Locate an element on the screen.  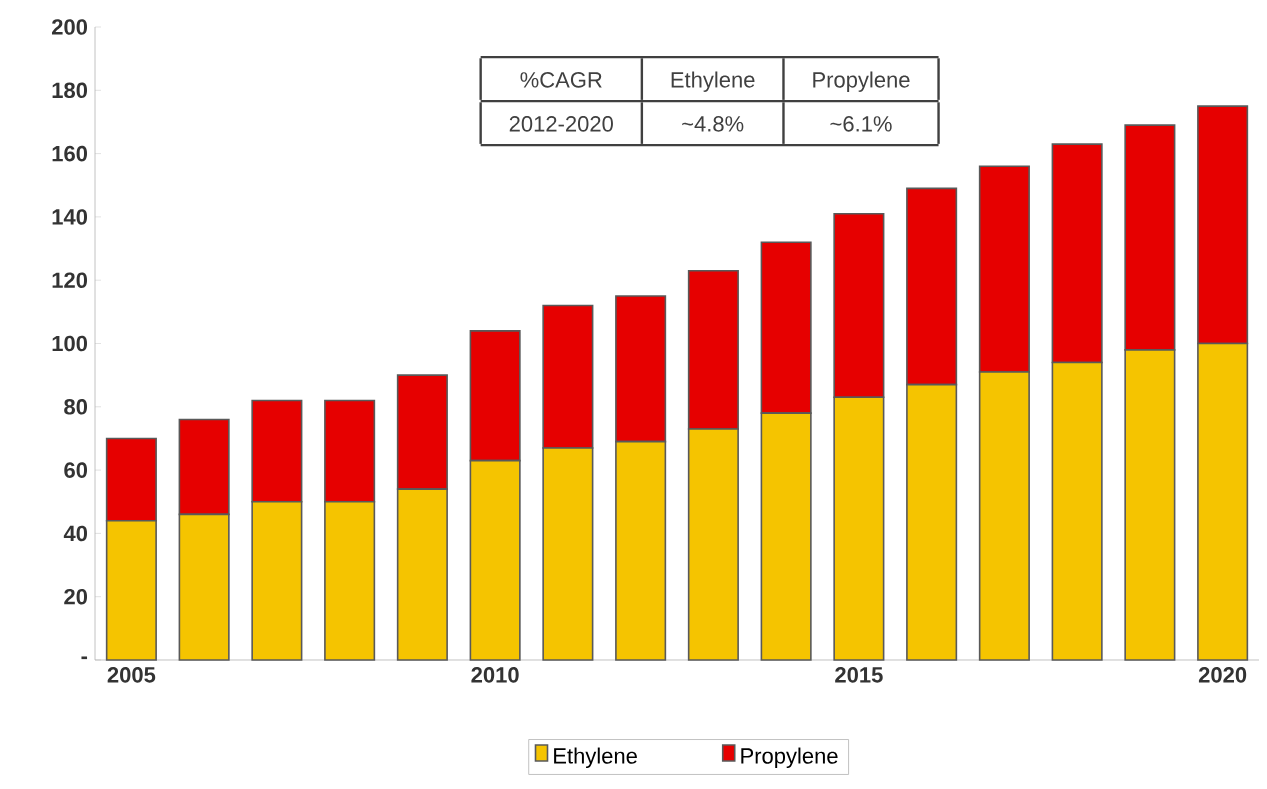
x-tick-label: 2005 is located at coordinates (131, 675).